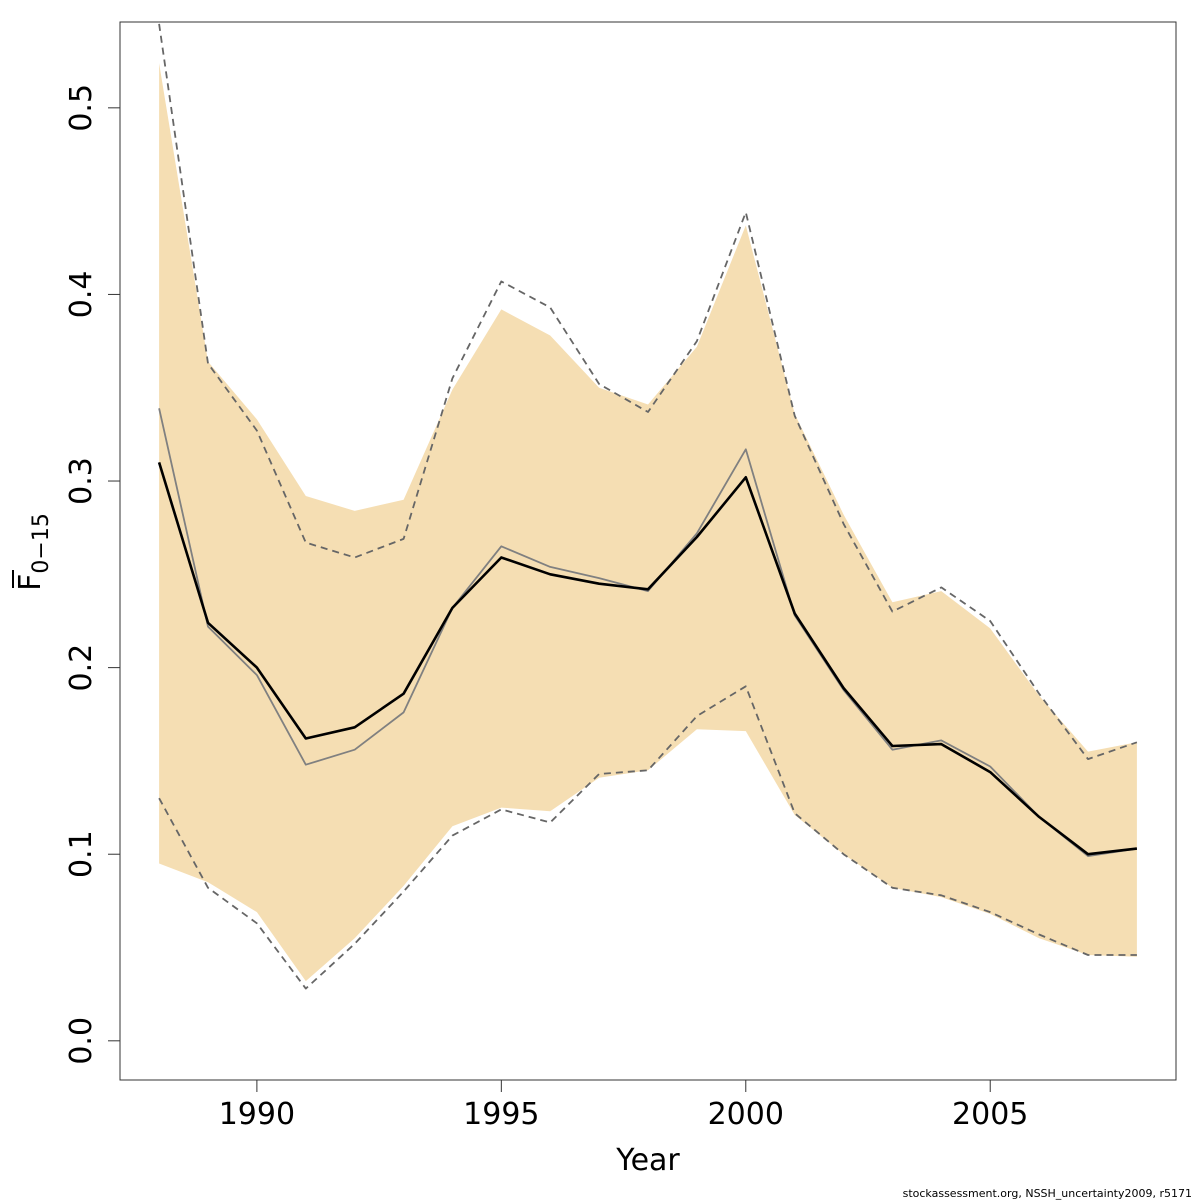 This screenshot has height=1200, width=1200. Describe the element at coordinates (81, 668) in the screenshot. I see `y-tick-label: 0.2` at that location.